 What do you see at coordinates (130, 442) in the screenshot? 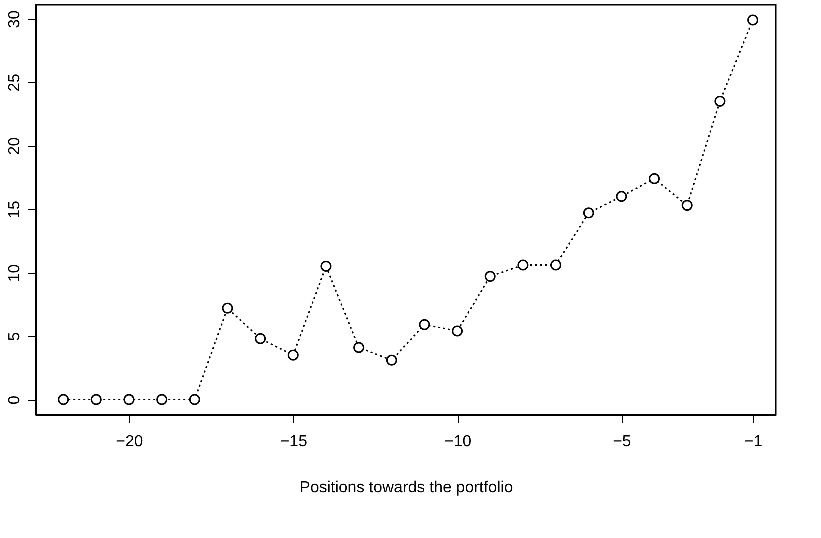
I see `x-tick-label: −20` at bounding box center [130, 442].